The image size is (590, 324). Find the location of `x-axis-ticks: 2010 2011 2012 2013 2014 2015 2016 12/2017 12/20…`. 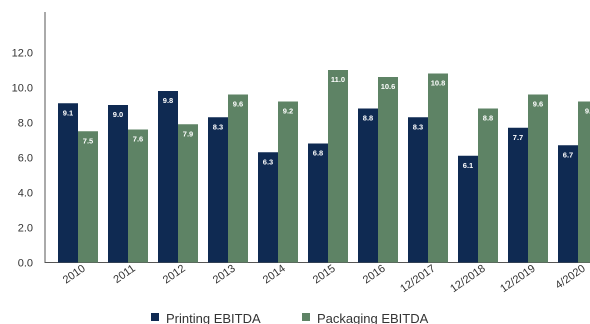

x-axis-ticks: 2010 2011 2012 2013 2014 2015 2016 12/2017 12/20… is located at coordinates (324, 279).